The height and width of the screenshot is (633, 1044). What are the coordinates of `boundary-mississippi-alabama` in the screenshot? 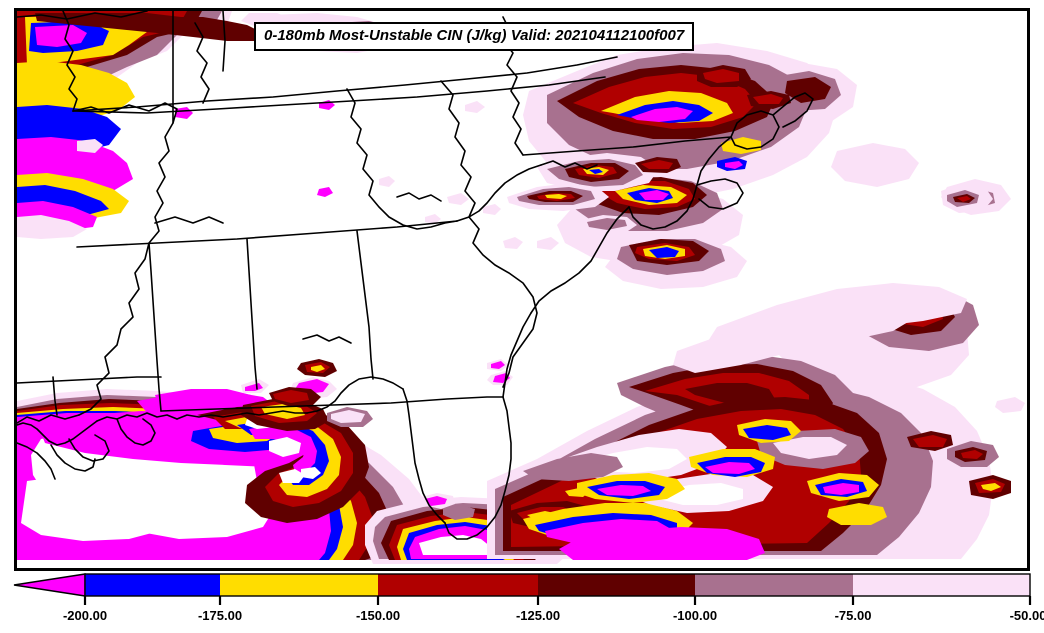 It's located at (155, 327).